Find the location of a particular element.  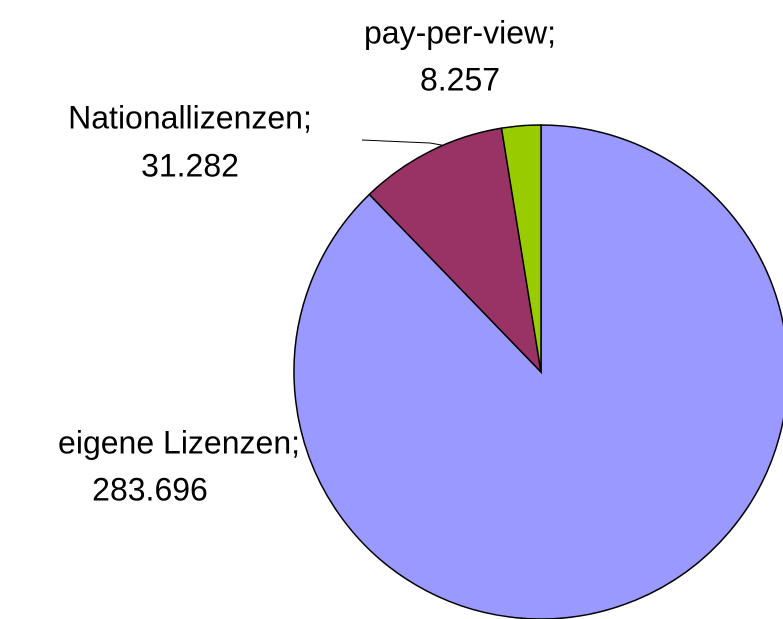

slice-value: 8.257 is located at coordinates (460, 79).